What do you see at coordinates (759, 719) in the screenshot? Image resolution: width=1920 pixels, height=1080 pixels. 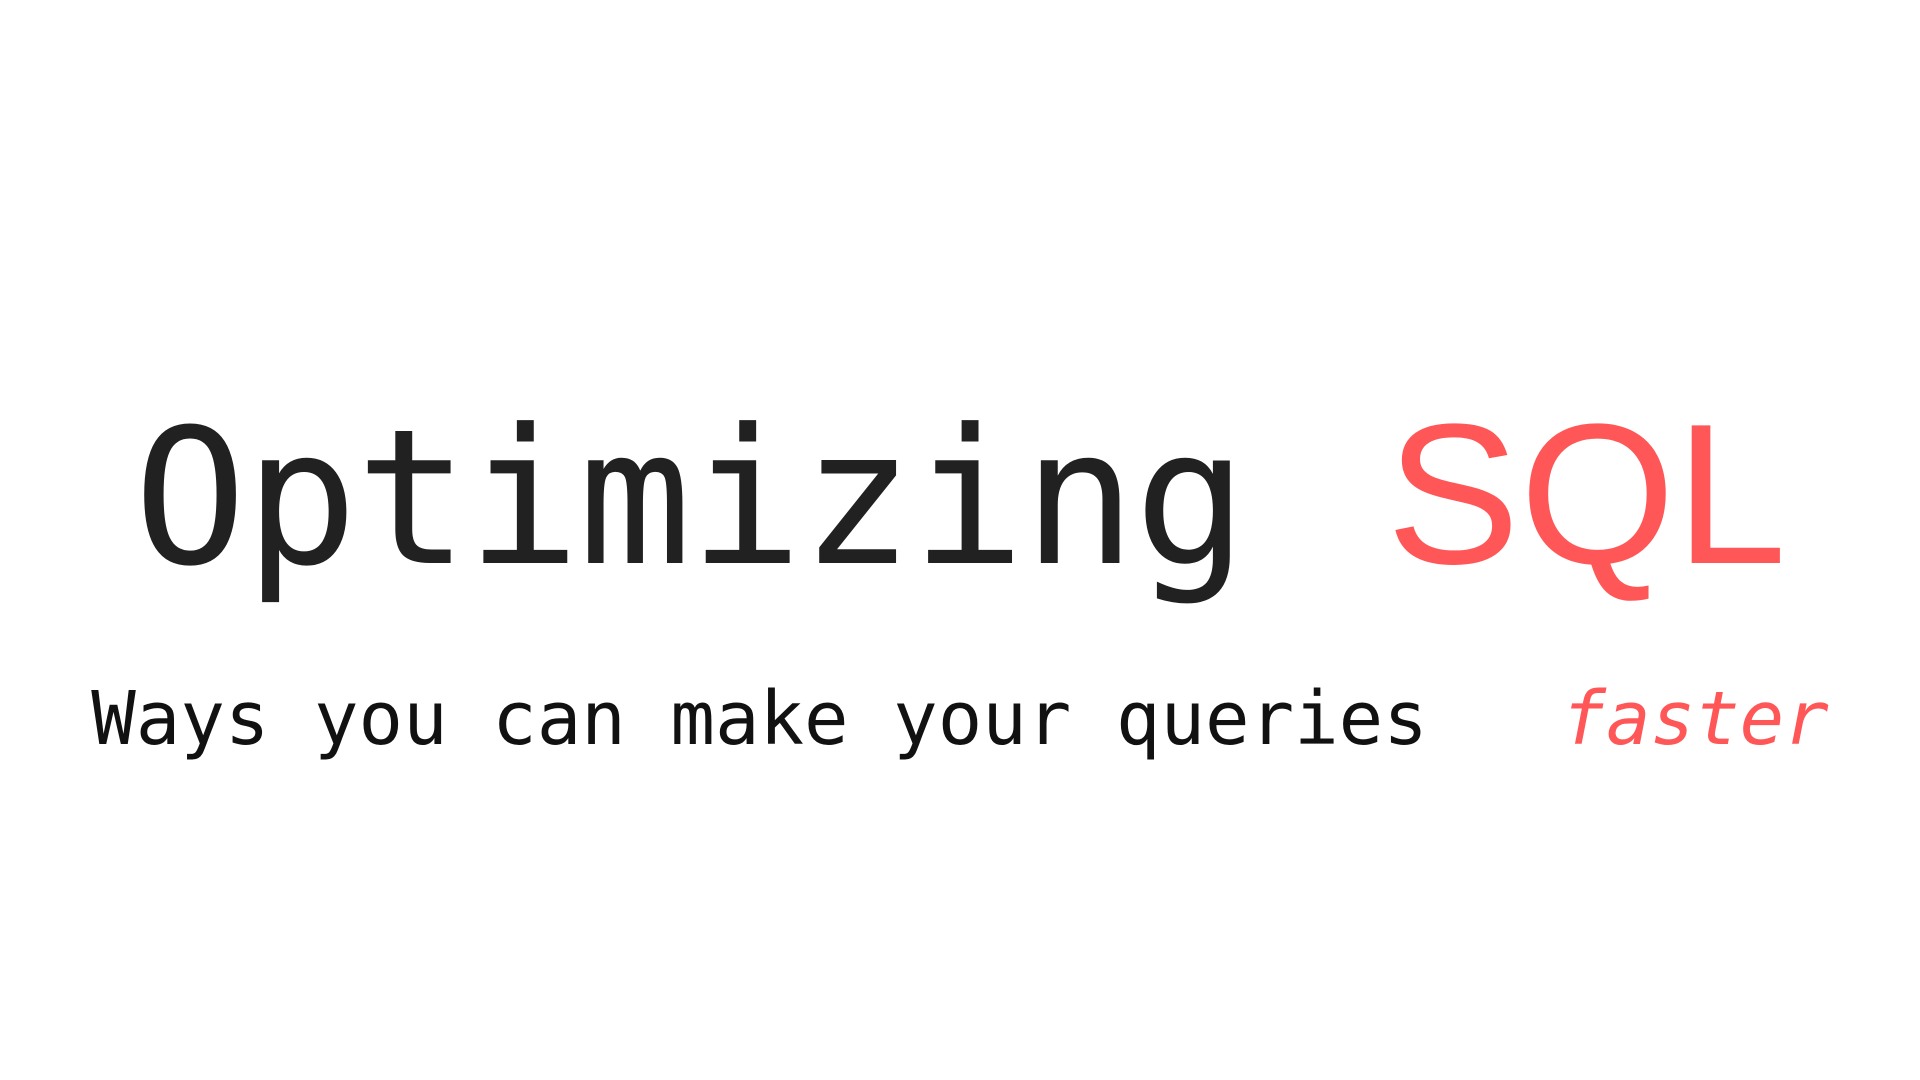 I see `subtitle-main-text: Ways you can make your queries` at bounding box center [759, 719].